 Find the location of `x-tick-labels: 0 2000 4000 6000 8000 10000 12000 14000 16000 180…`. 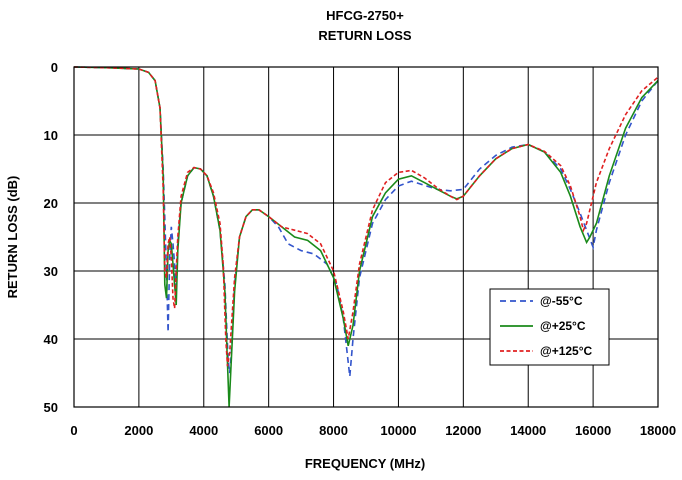

x-tick-labels: 0 2000 4000 6000 8000 10000 12000 14000 16000 180… is located at coordinates (373, 430).